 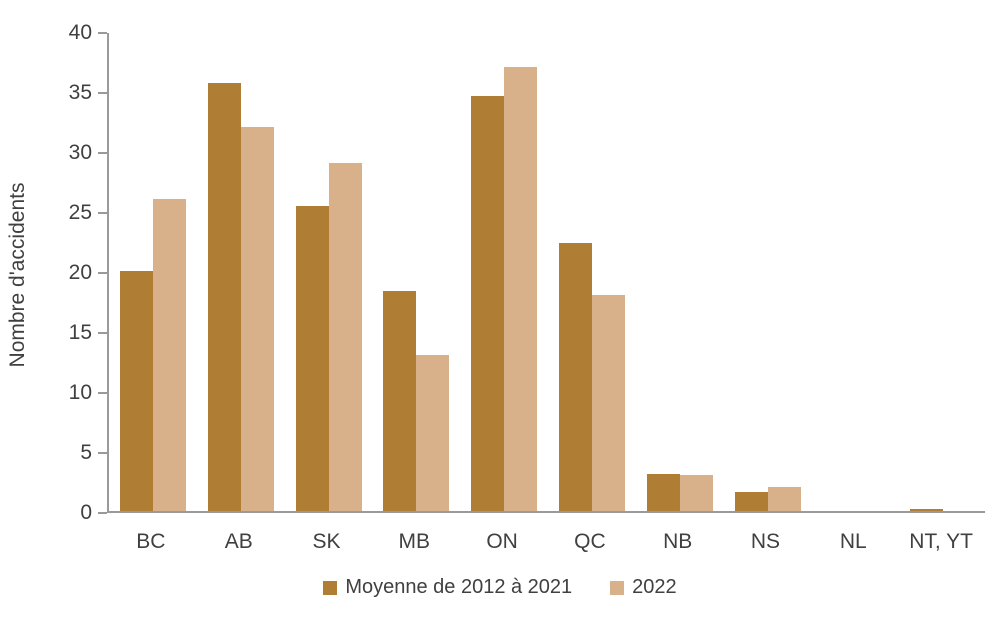 I want to click on y-tick-label: 35, so click(x=80, y=92).